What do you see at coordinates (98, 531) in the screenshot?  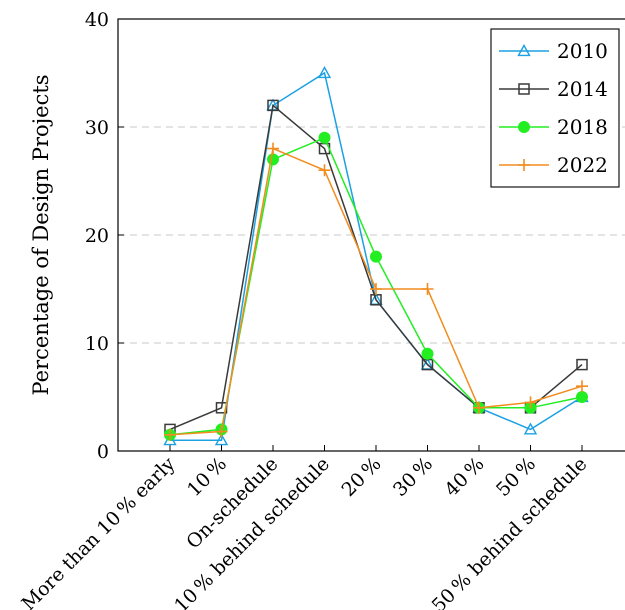 I see `x-tick-label: More than 10 % early` at bounding box center [98, 531].